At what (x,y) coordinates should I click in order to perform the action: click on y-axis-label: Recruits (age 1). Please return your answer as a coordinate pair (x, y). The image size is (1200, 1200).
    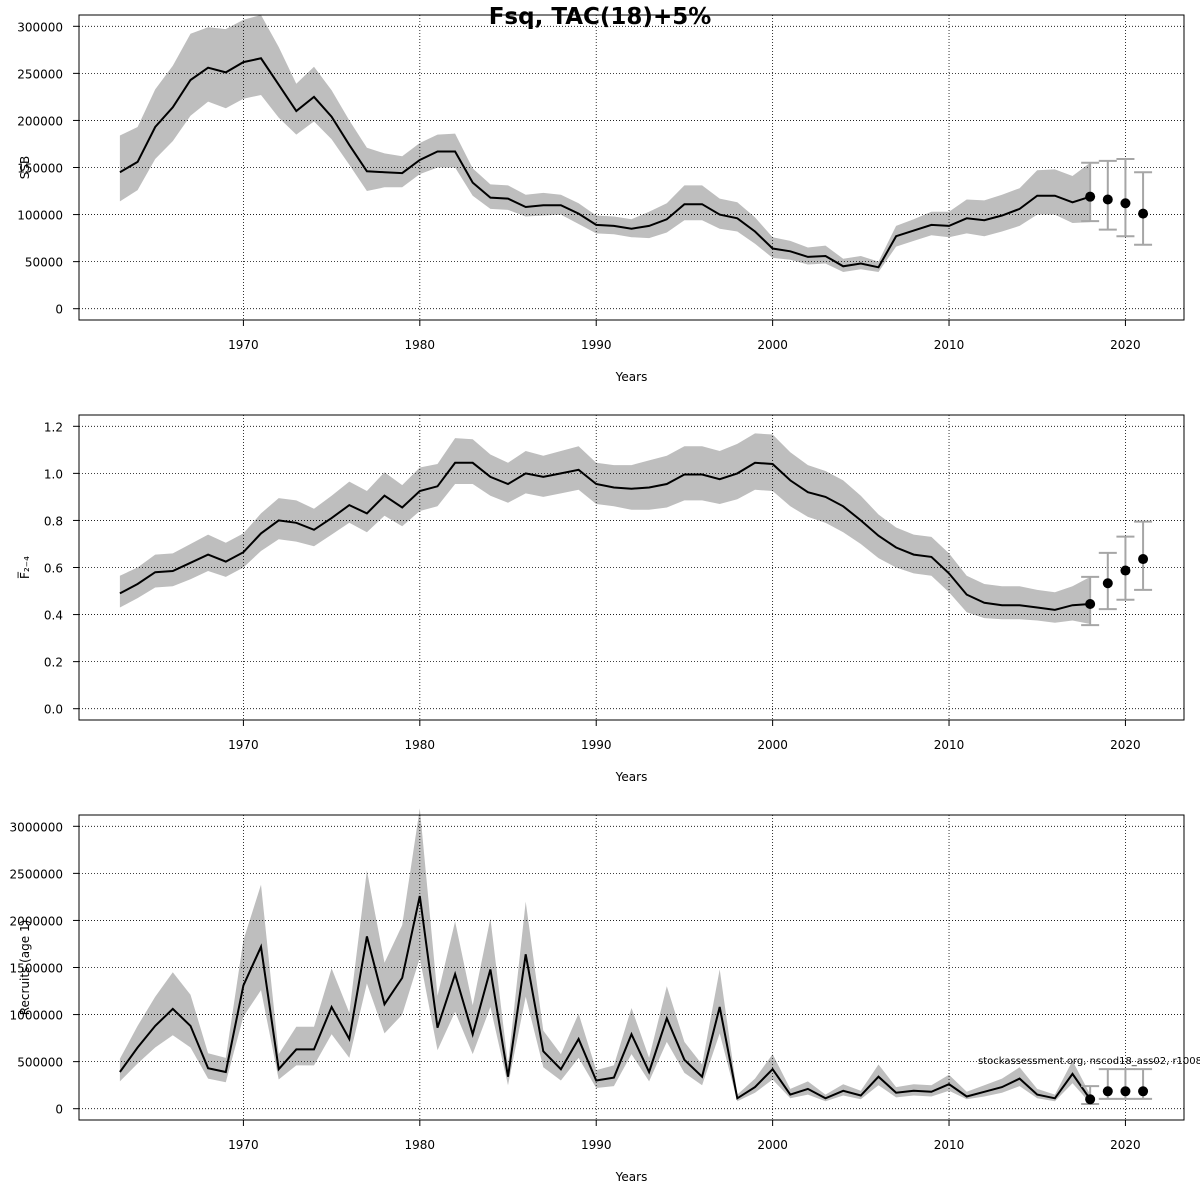
    Looking at the image, I should click on (25, 968).